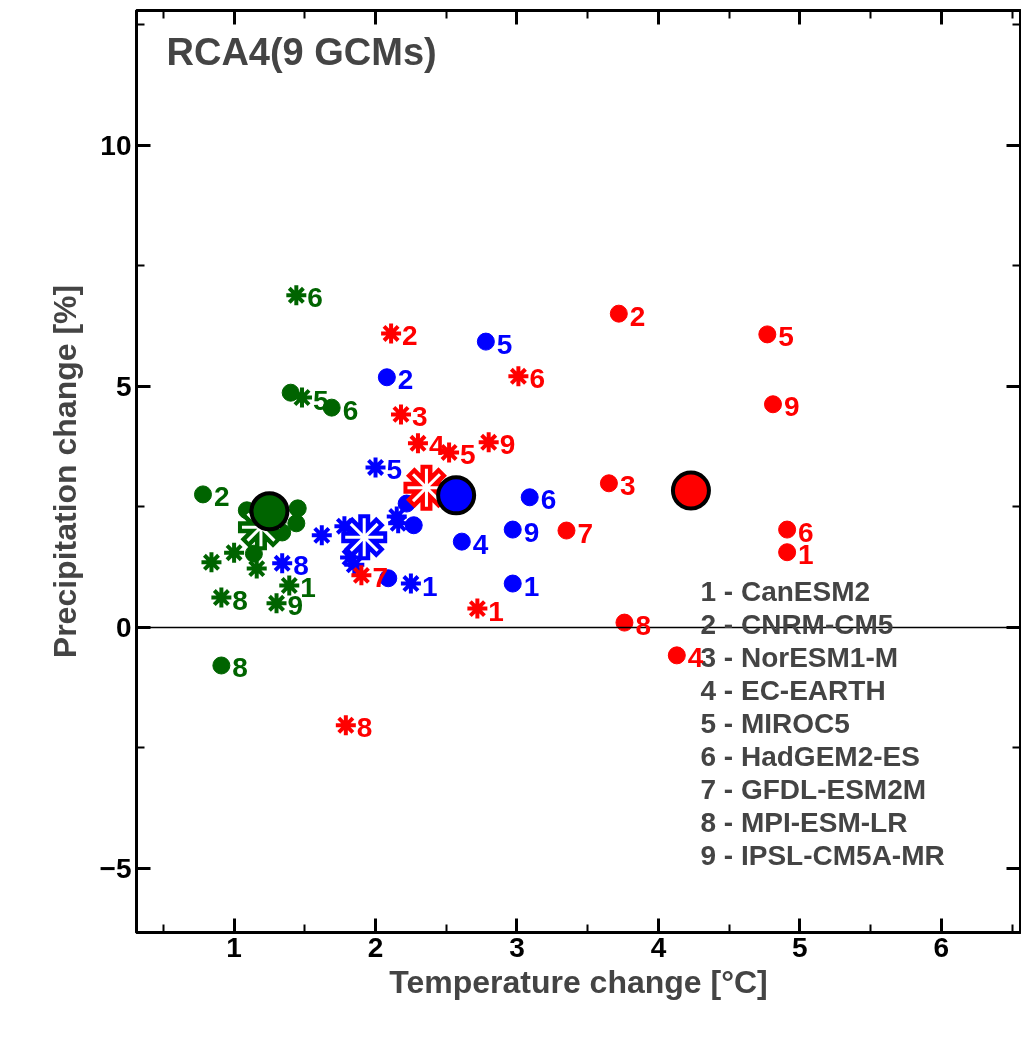 The width and height of the screenshot is (1021, 1037). What do you see at coordinates (813, 789) in the screenshot?
I see `annotation: 7 - GFDL-ESM2M` at bounding box center [813, 789].